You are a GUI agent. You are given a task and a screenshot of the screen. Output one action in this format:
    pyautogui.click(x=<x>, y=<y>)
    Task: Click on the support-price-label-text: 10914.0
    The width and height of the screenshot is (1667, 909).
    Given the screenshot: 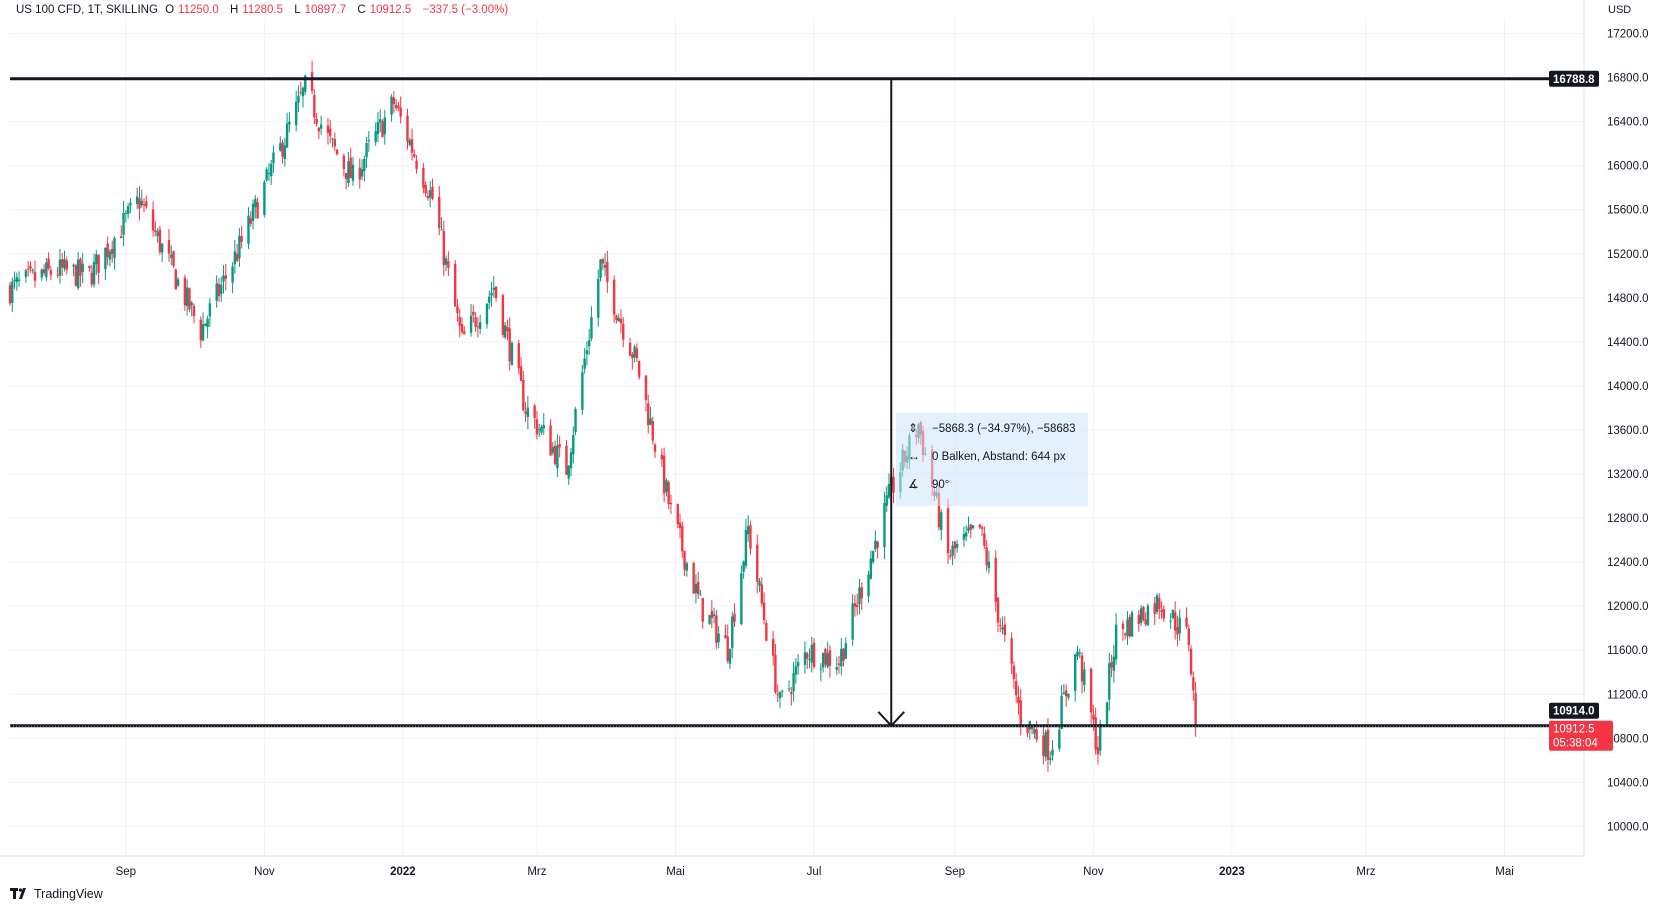 What is the action you would take?
    pyautogui.click(x=1574, y=712)
    